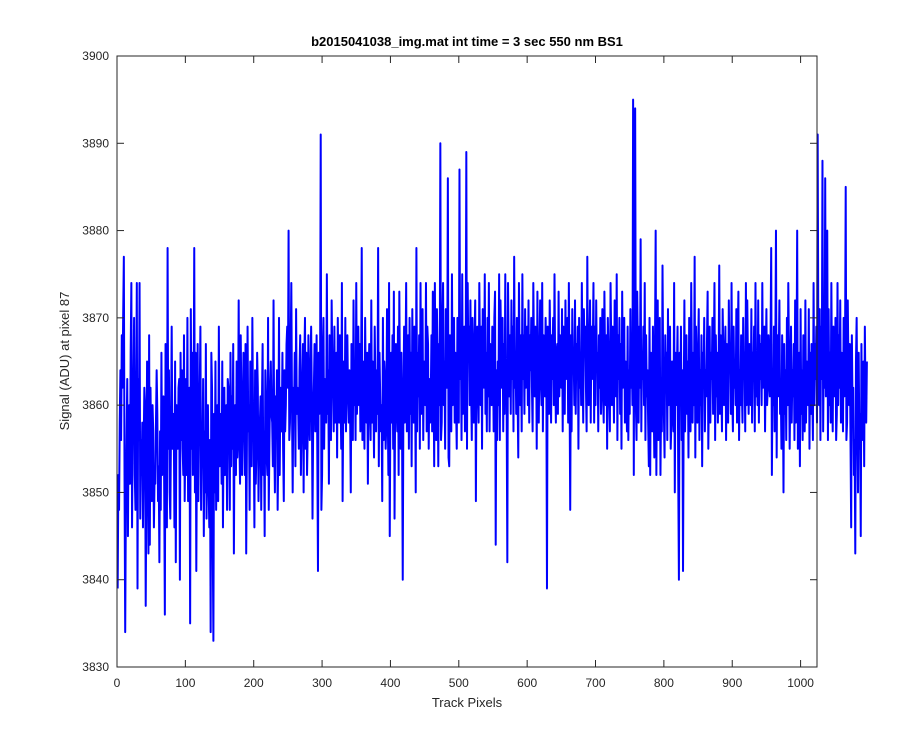  Describe the element at coordinates (95, 56) in the screenshot. I see `y-tick-label: 3900` at that location.